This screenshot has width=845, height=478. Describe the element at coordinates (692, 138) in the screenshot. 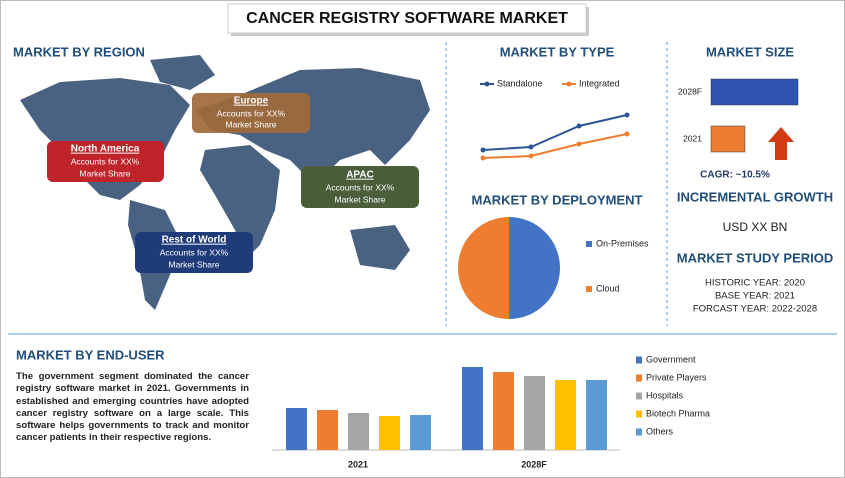

I see `category-label: 2021` at that location.